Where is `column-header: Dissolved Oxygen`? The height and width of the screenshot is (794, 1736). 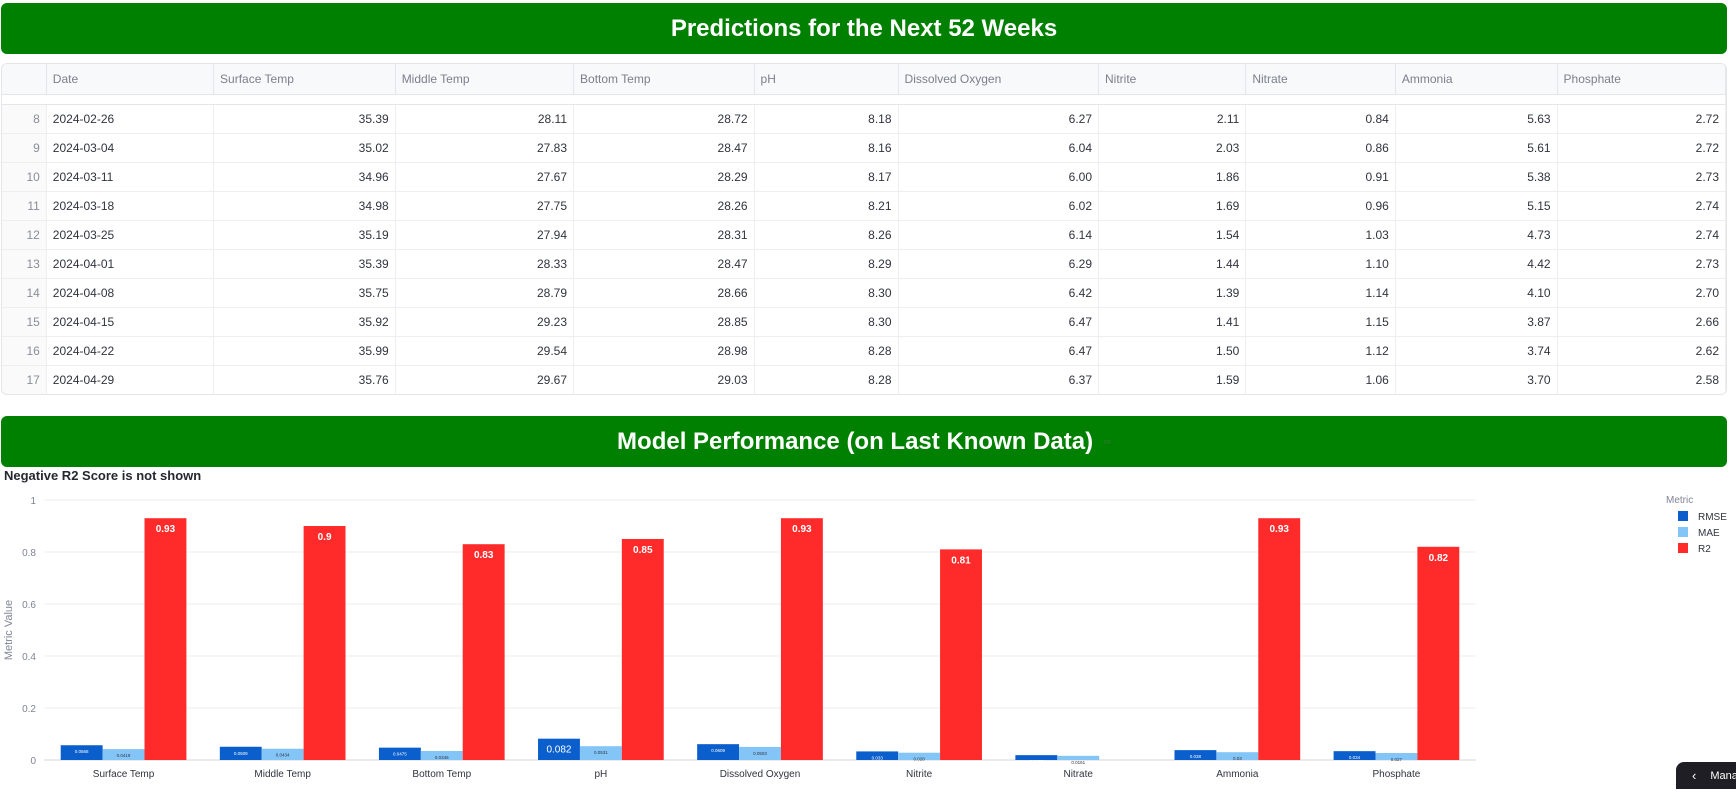
column-header: Dissolved Oxygen is located at coordinates (999, 79).